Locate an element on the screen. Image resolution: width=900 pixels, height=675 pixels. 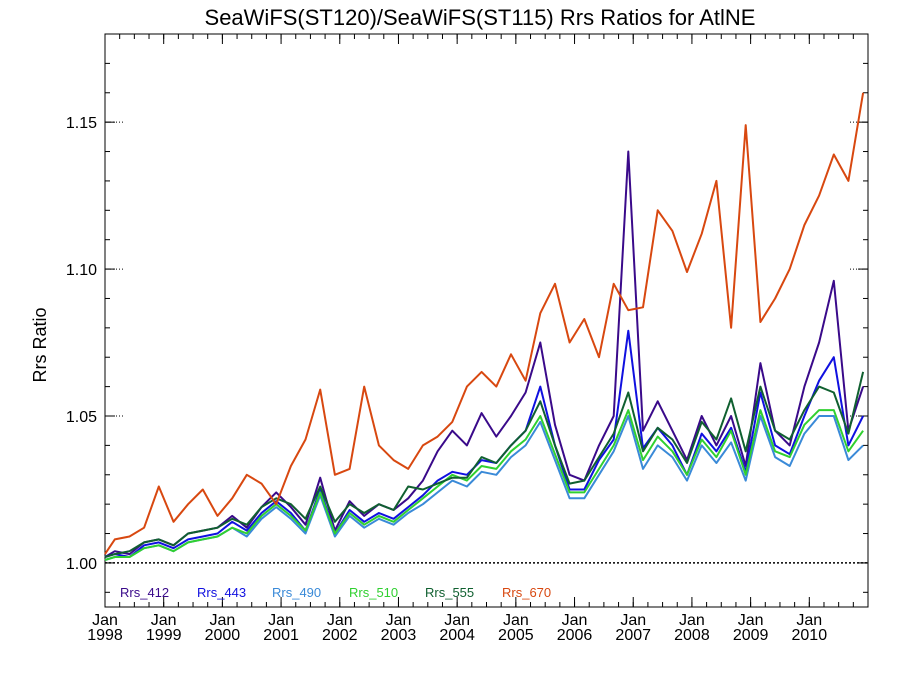
y-tick-label: 1.00 is located at coordinates (81, 564).